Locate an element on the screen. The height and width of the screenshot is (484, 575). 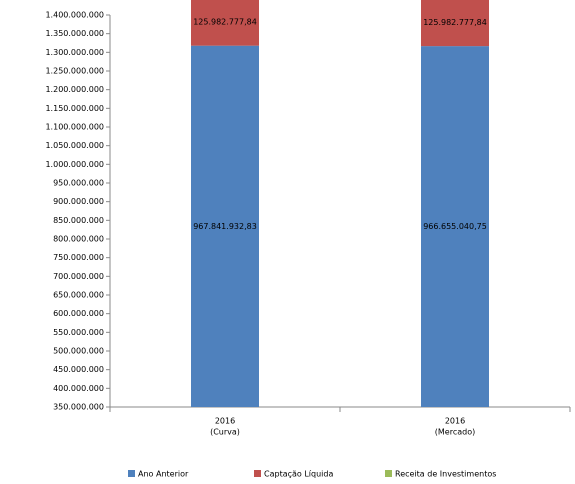
y-tick-label: 750.000.000 is located at coordinates (78, 257).